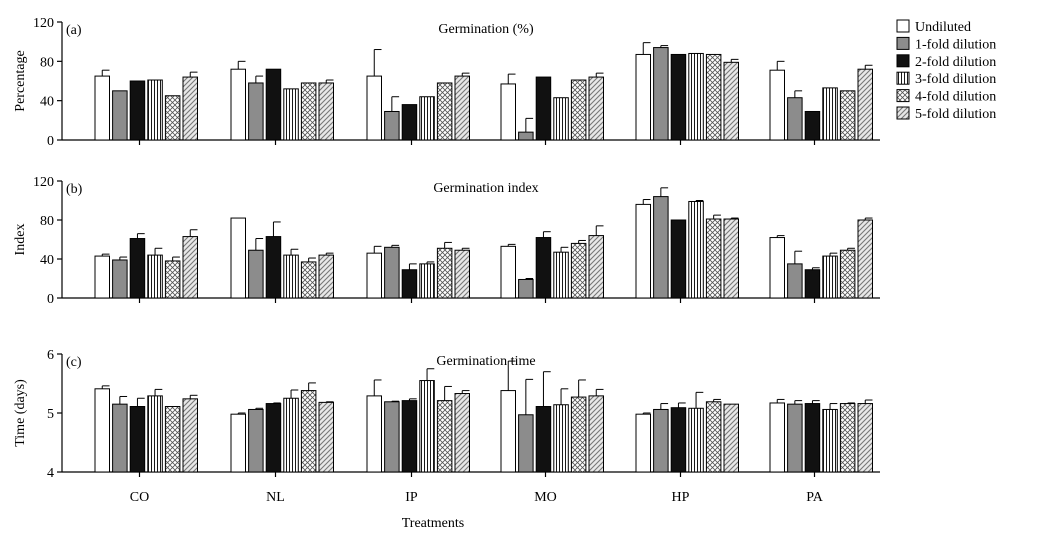  Describe the element at coordinates (486, 29) in the screenshot. I see `panel-title: Germination (%)` at that location.